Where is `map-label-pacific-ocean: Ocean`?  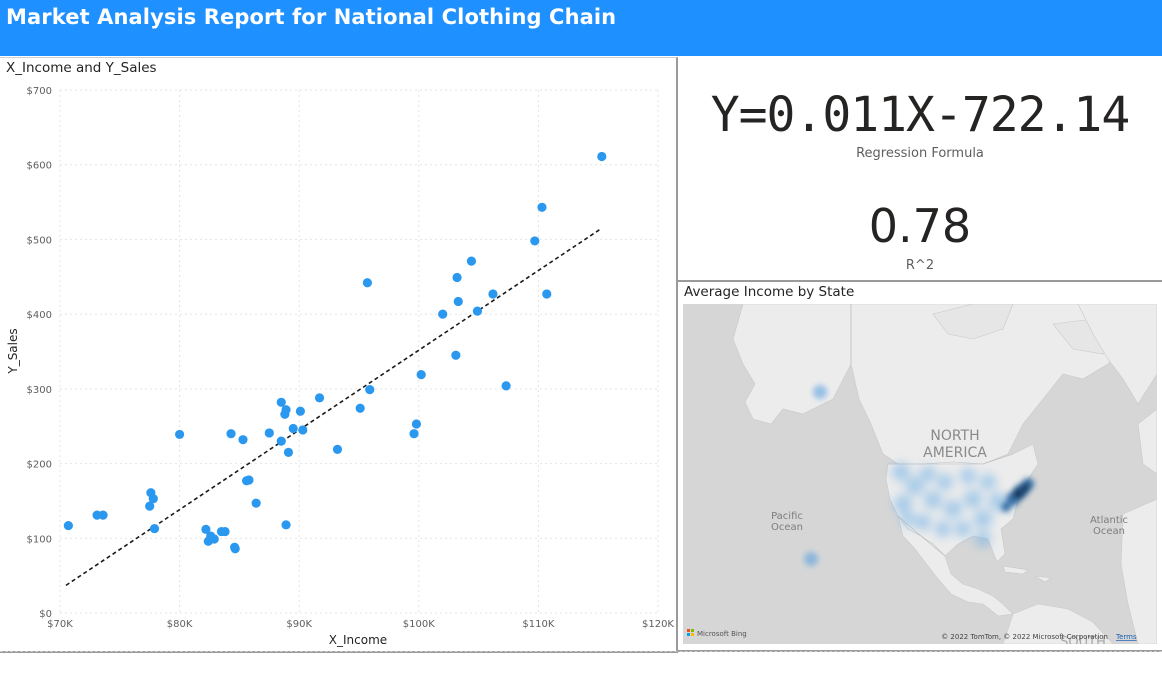
map-label-pacific-ocean: Ocean is located at coordinates (787, 527).